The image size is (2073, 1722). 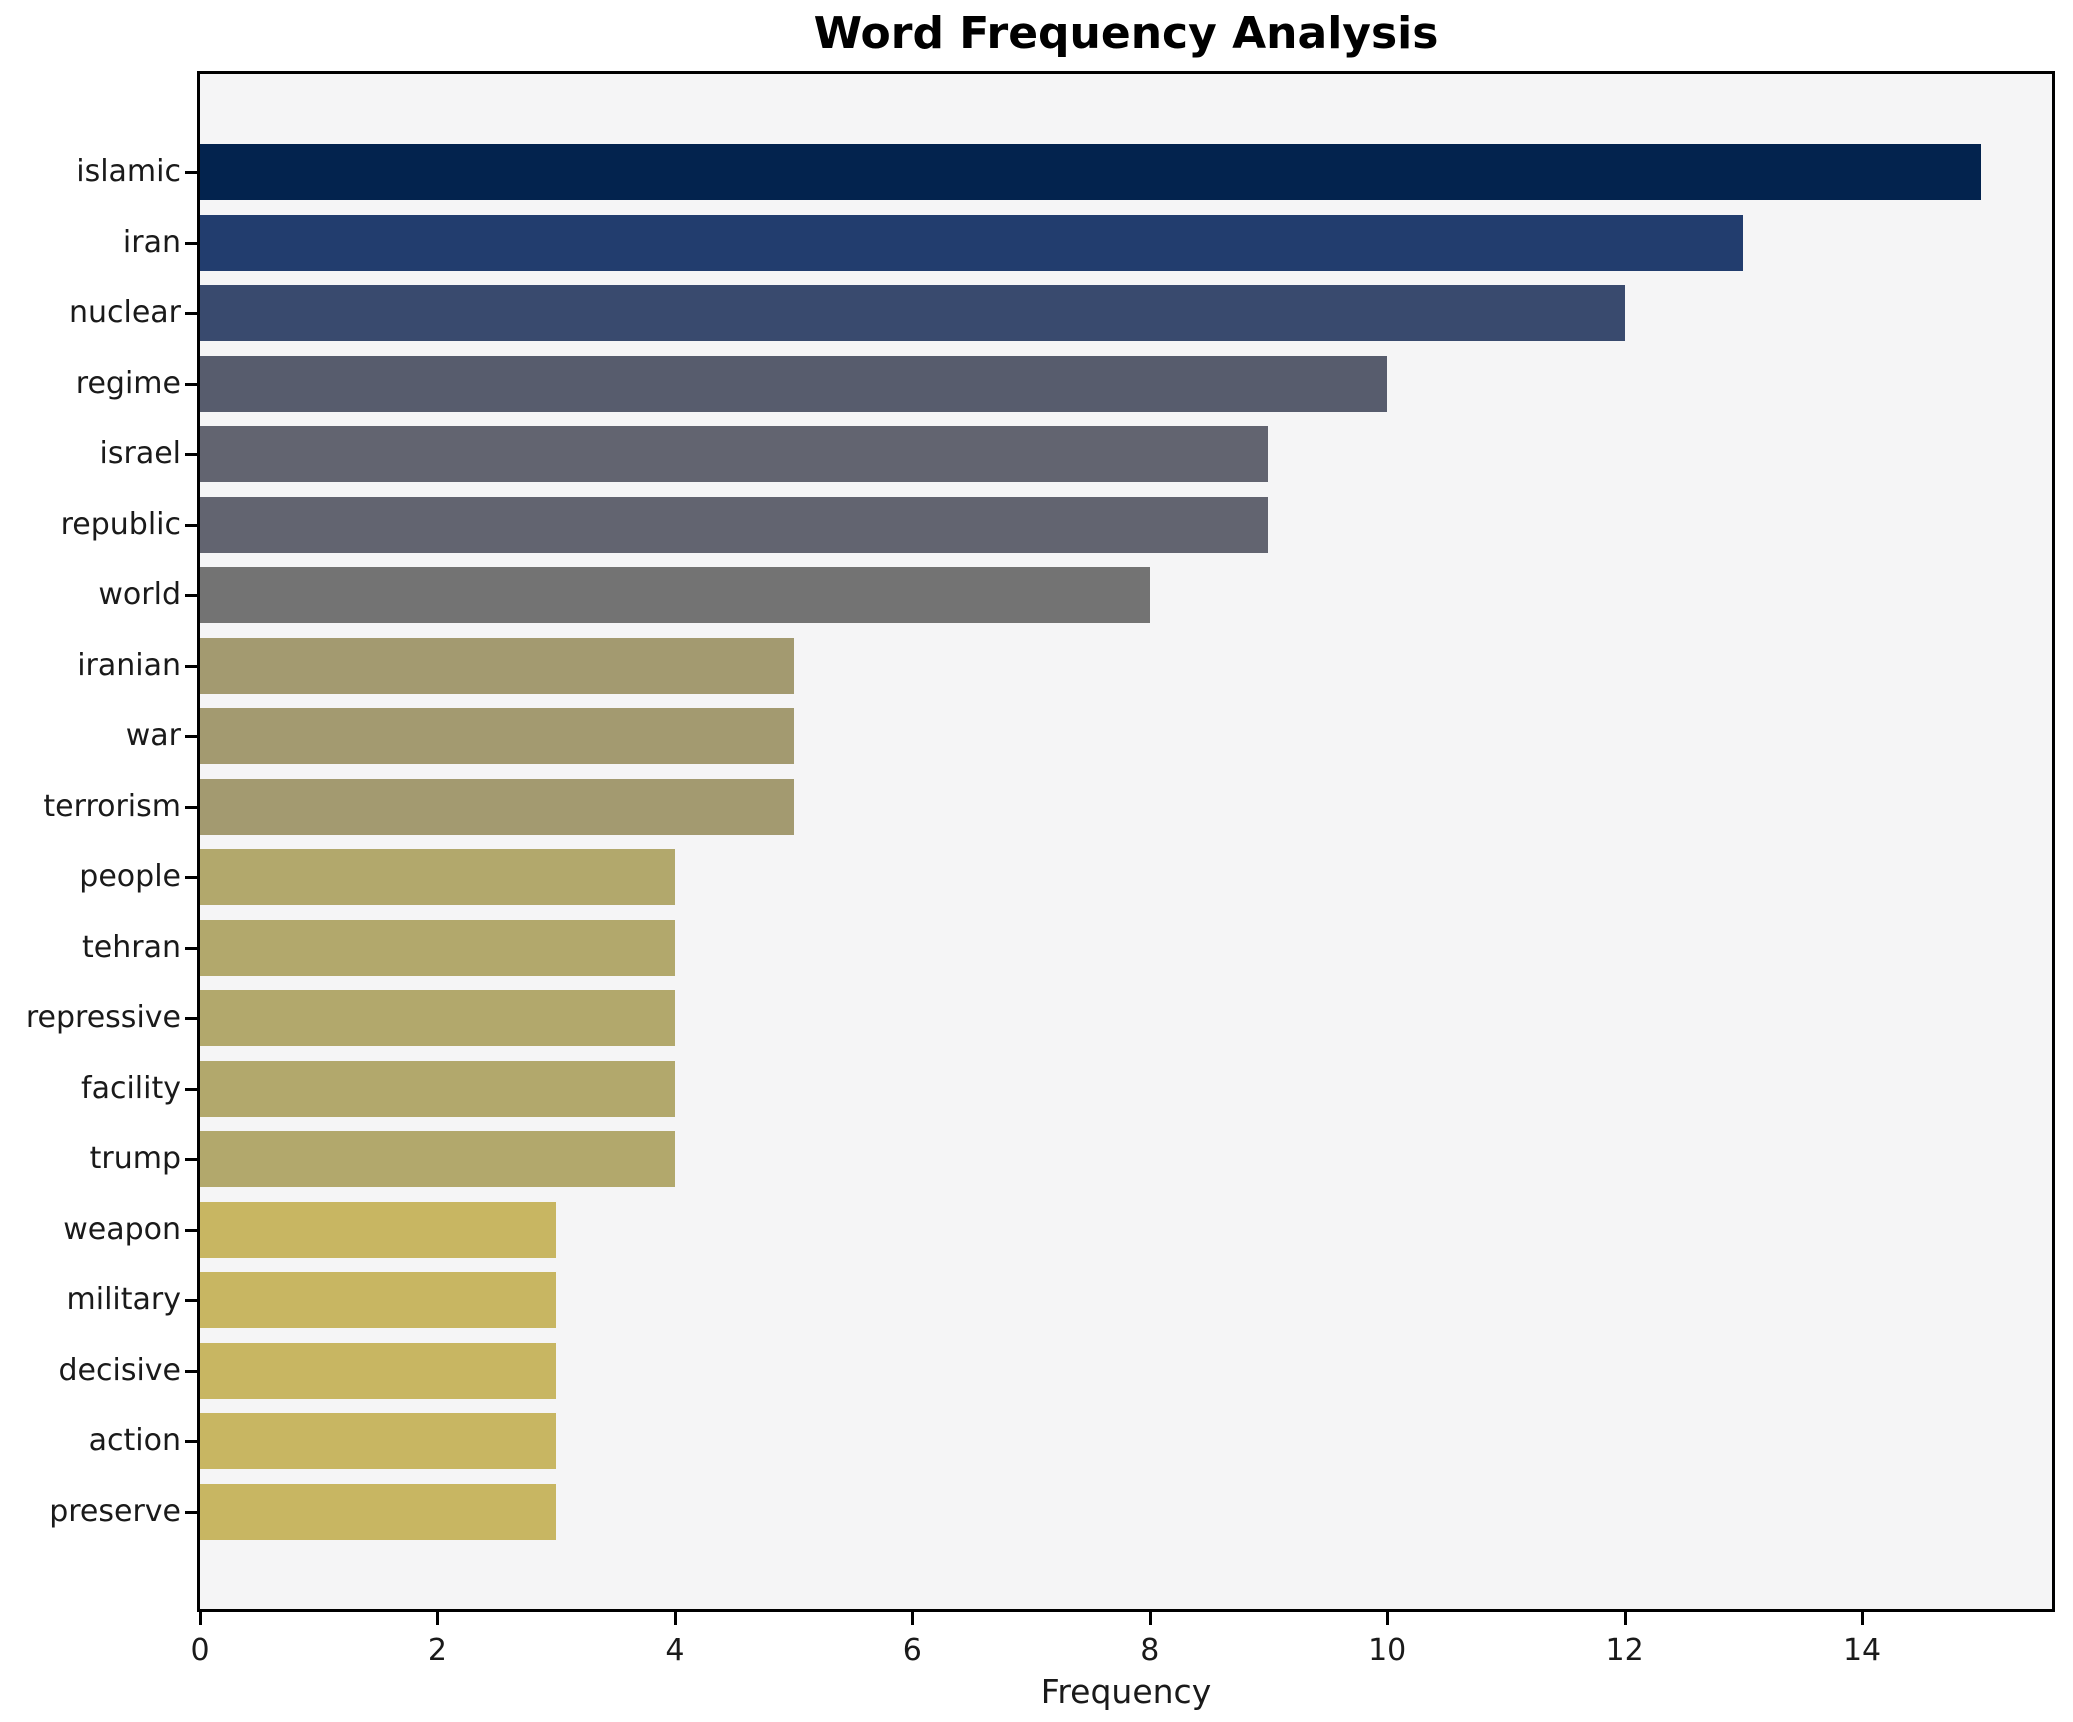 What do you see at coordinates (437, 1018) in the screenshot?
I see `bar-repressive` at bounding box center [437, 1018].